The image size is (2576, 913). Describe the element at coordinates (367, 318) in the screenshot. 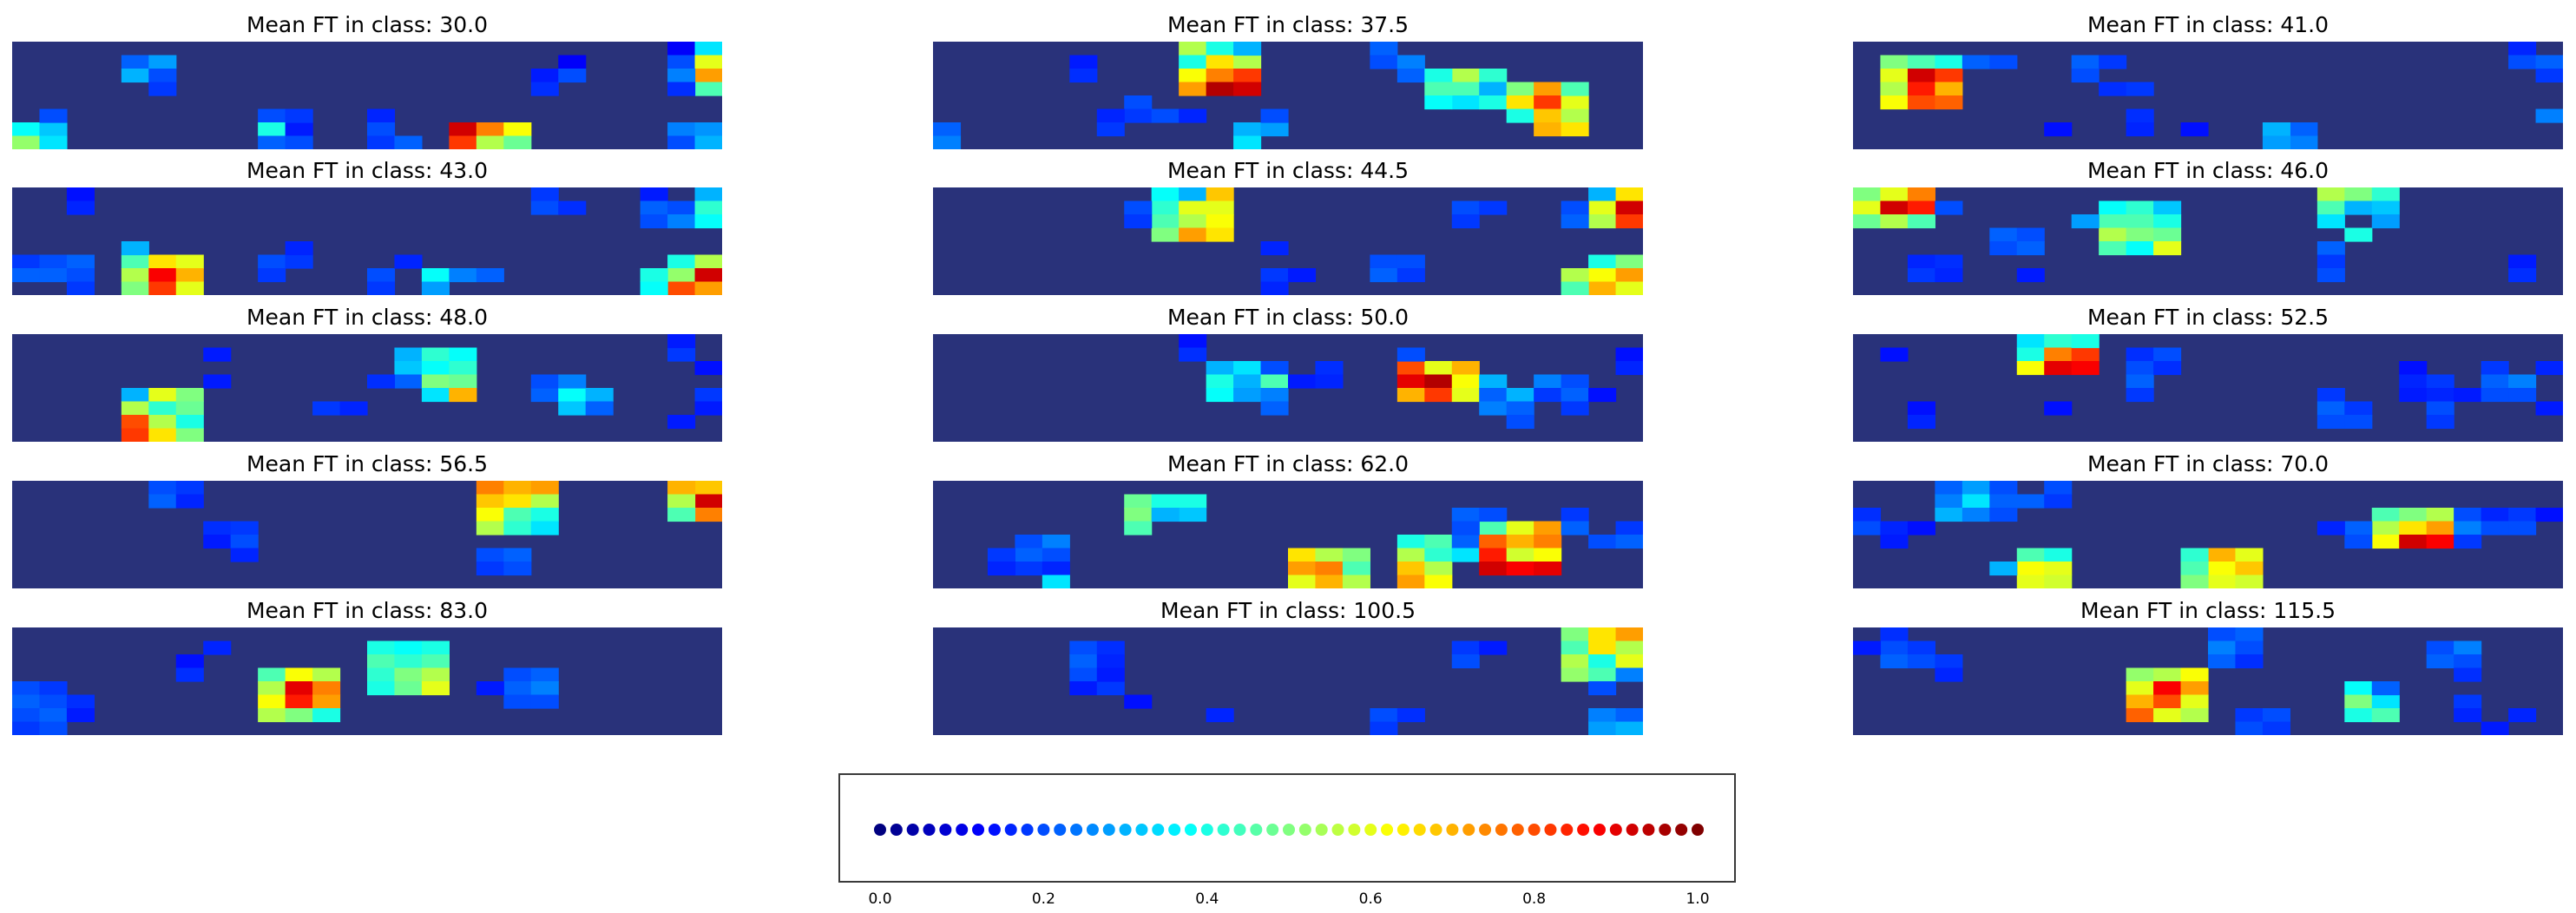

I see `panel-title: Mean FT in class: 48.0` at that location.